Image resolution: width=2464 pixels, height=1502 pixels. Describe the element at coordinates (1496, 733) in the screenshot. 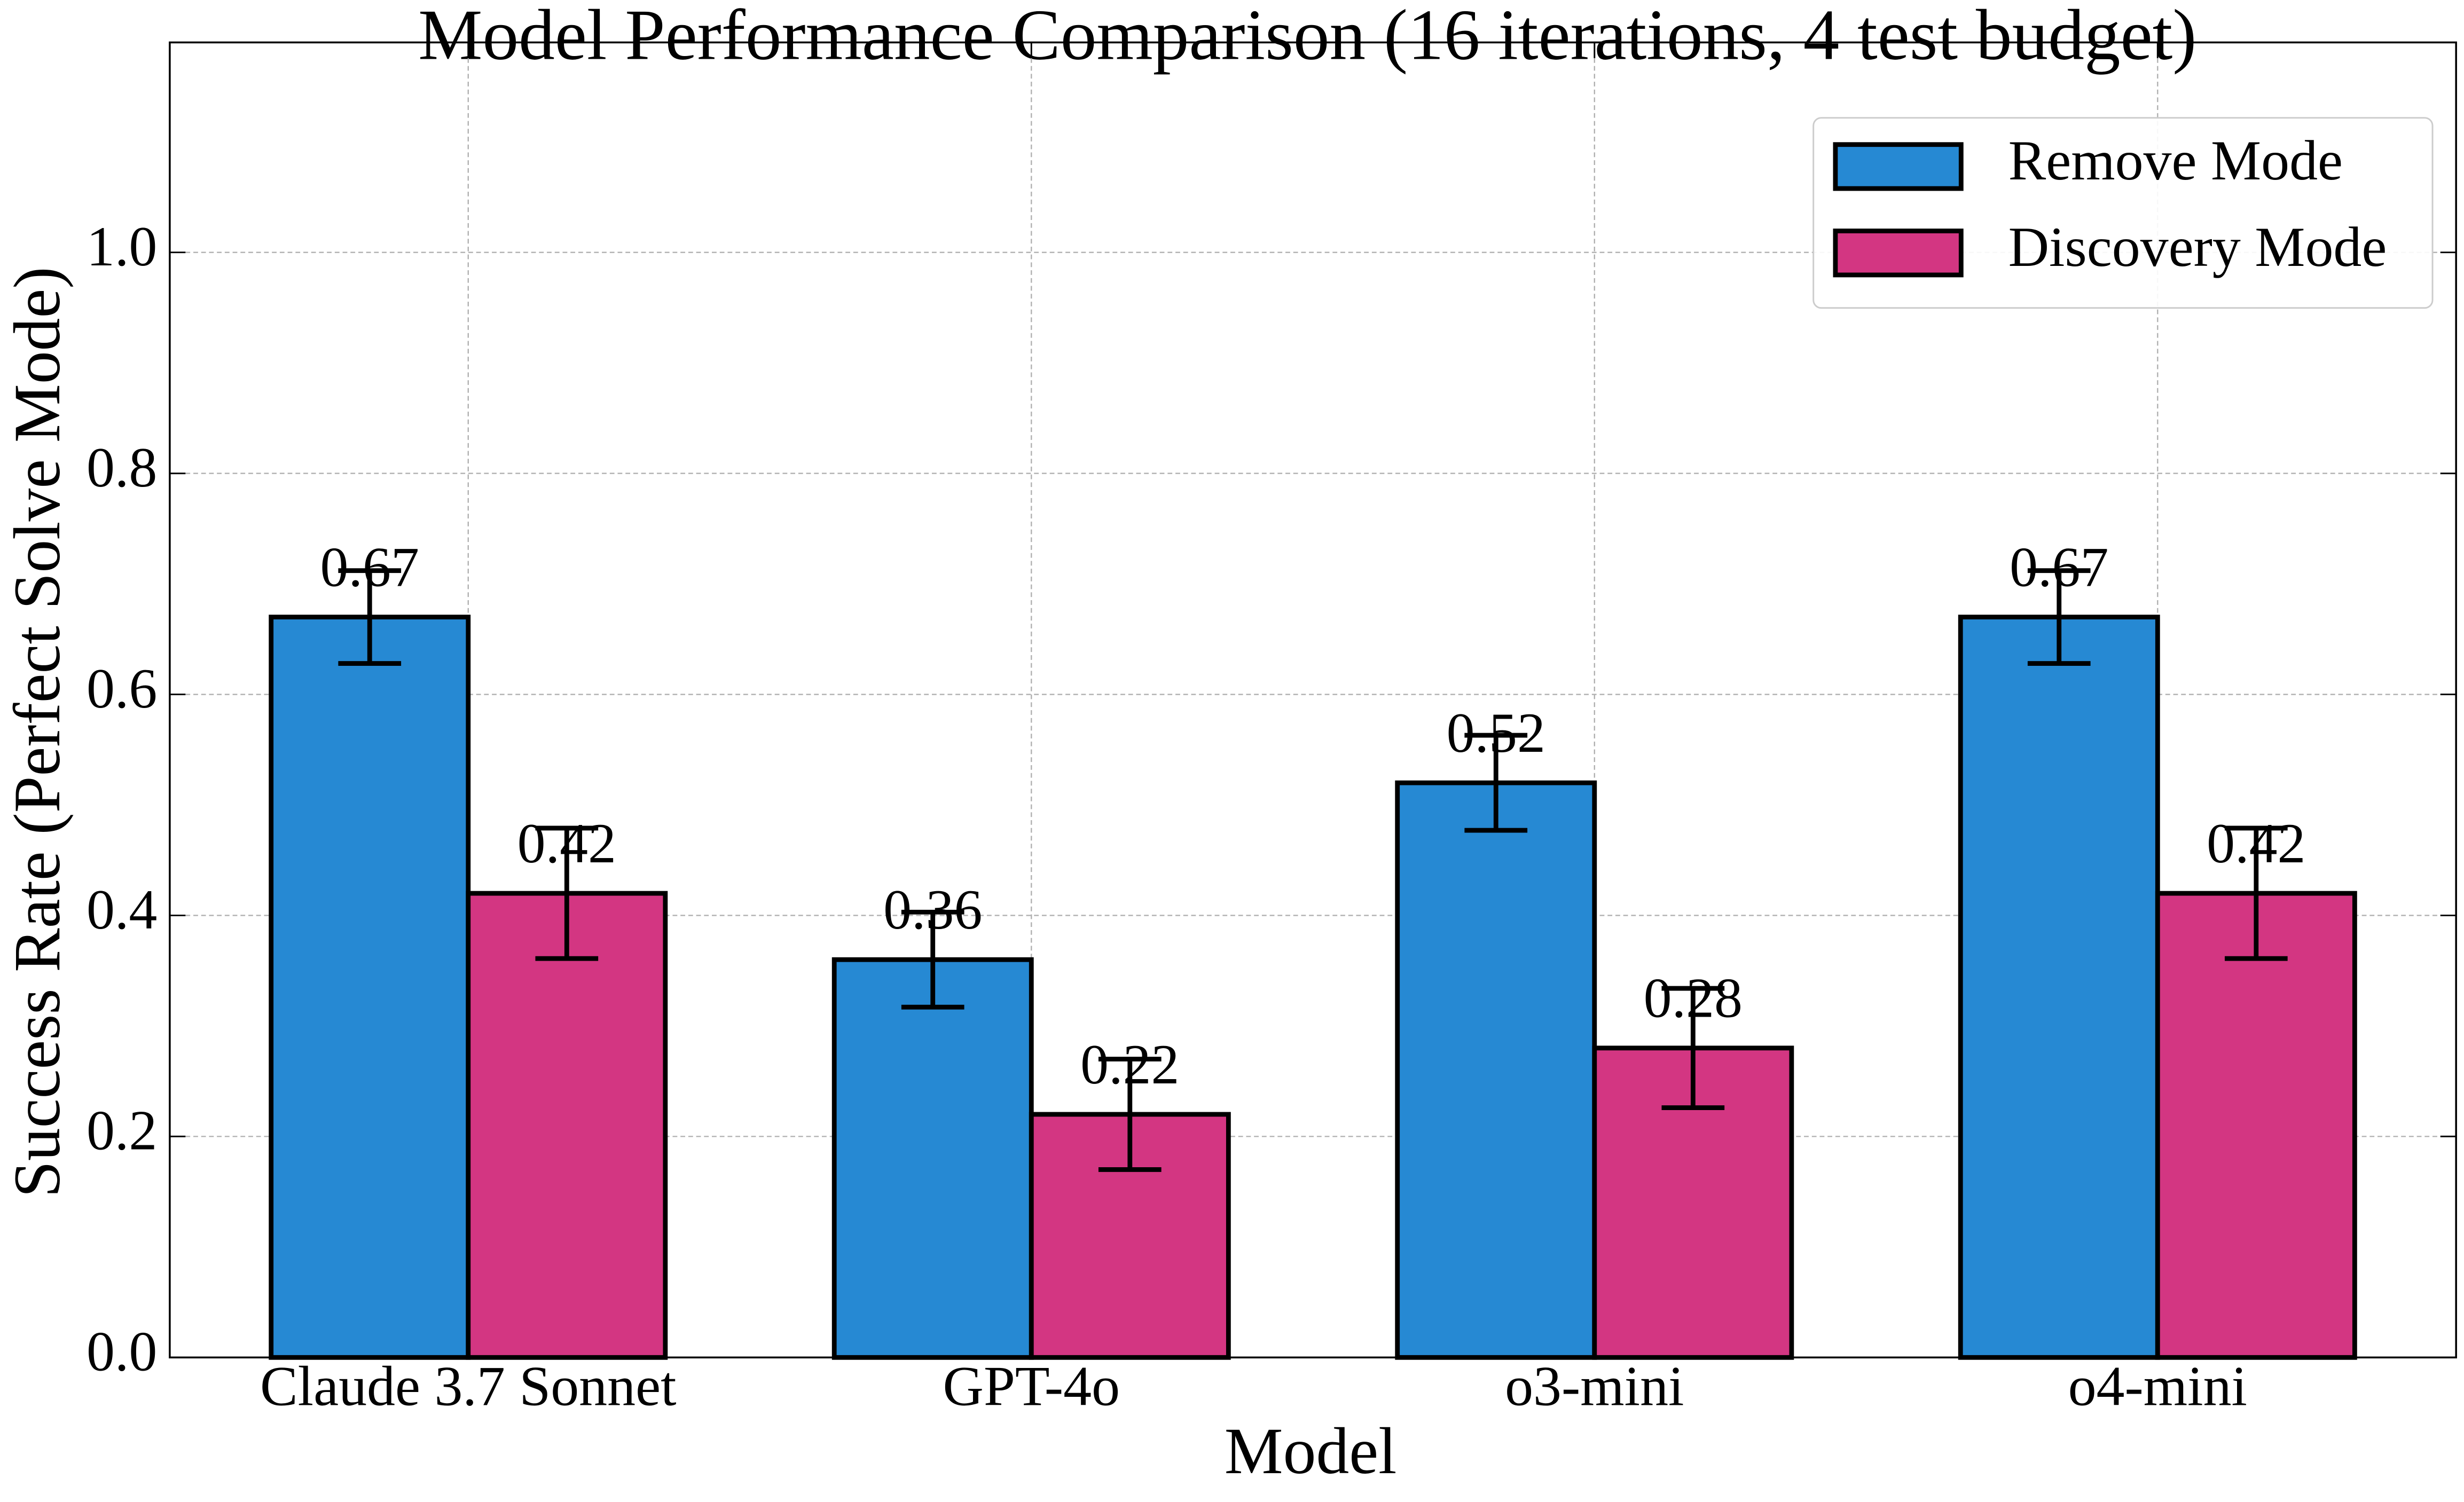

I see `data-label: 0.52` at that location.